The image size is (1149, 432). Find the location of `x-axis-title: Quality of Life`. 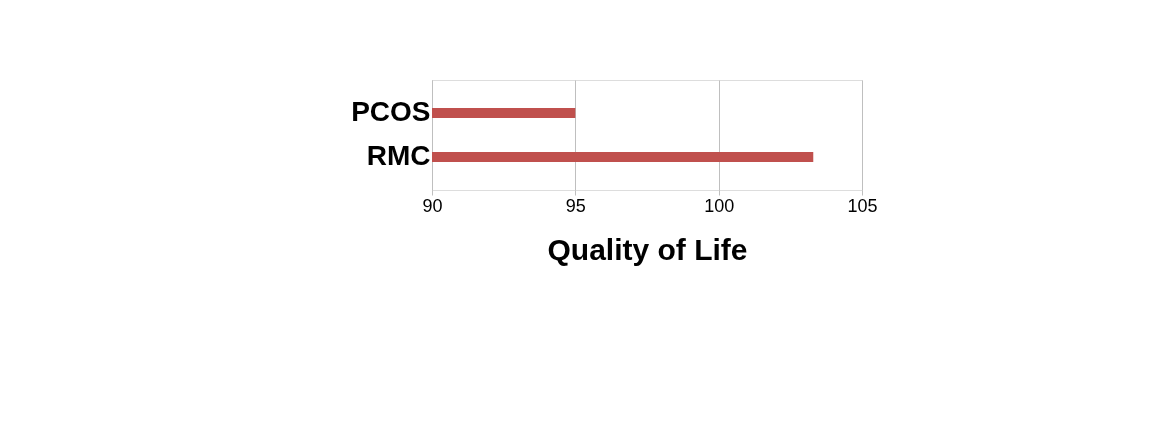

x-axis-title: Quality of Life is located at coordinates (647, 249).